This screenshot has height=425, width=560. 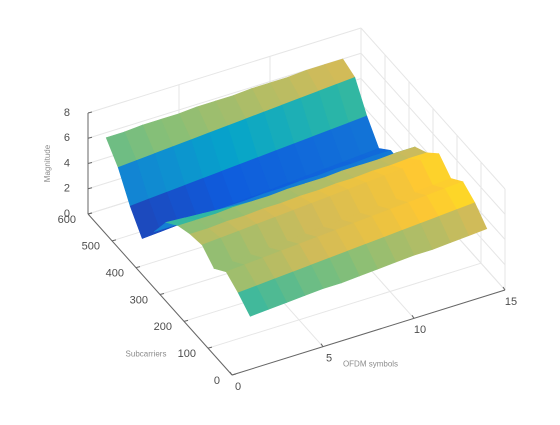 I want to click on z-tick-label: 0, so click(x=67, y=214).